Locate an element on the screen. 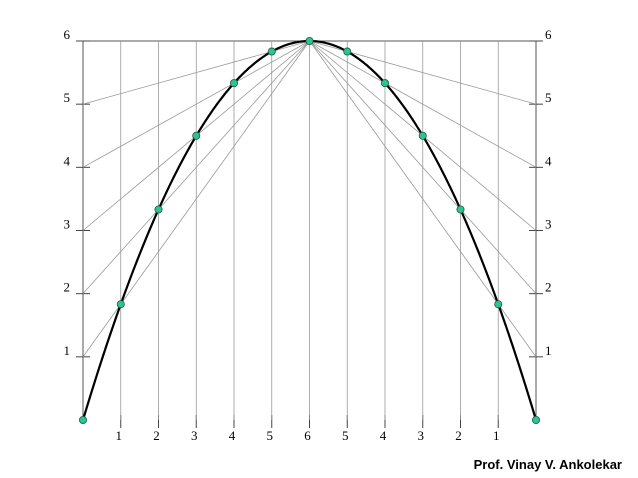 This screenshot has width=638, height=478. left-label: 6 is located at coordinates (67, 34).